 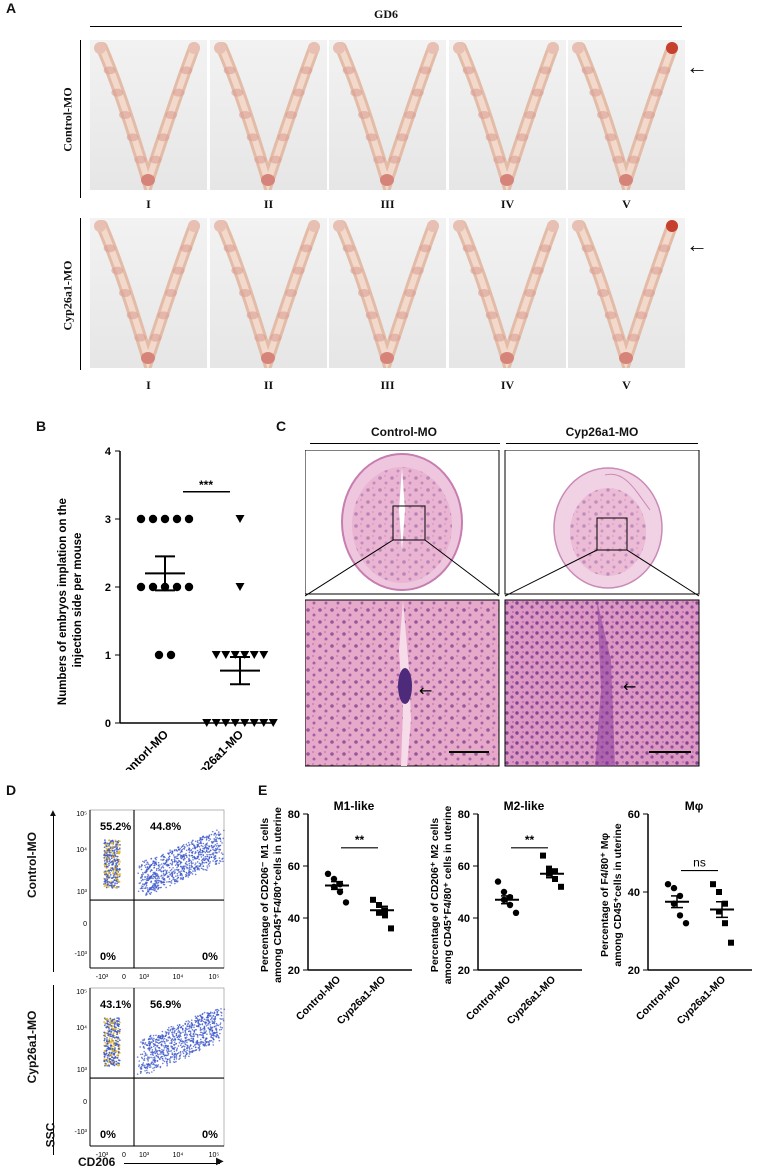 I want to click on d-ytick: 0, so click(x=85, y=1102).